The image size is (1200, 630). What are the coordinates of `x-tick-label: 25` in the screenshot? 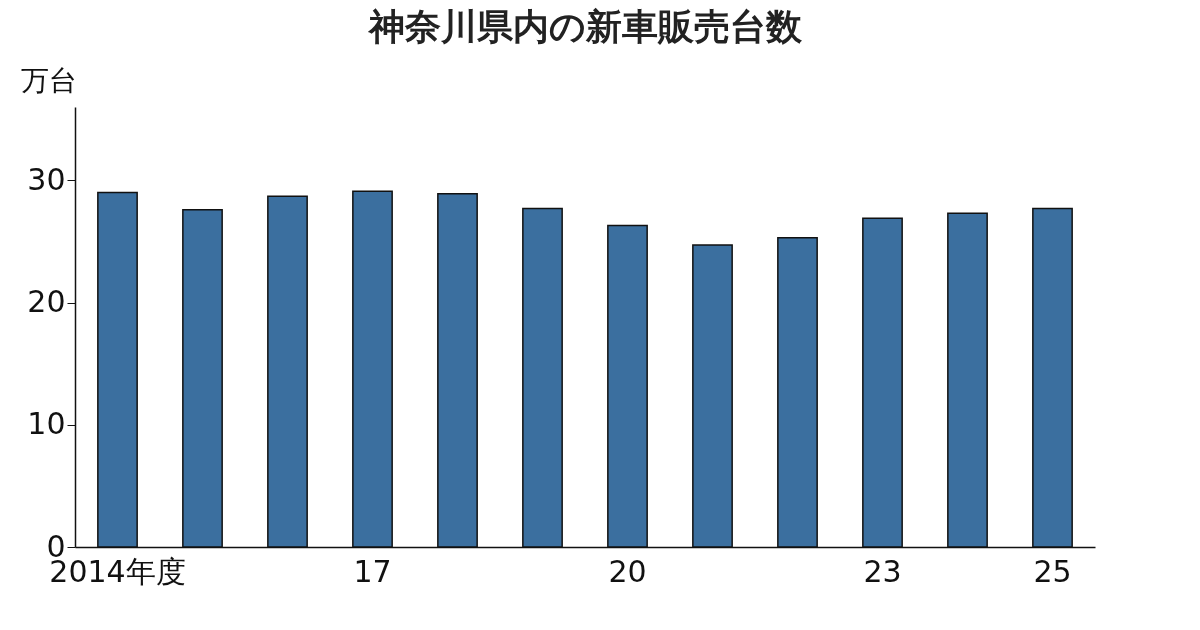 It's located at (1052, 571).